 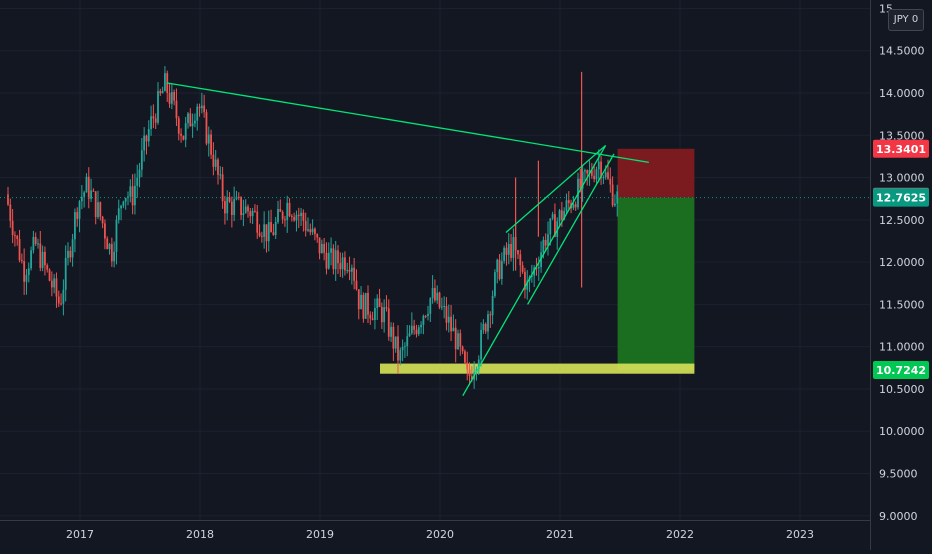 What do you see at coordinates (902, 178) in the screenshot?
I see `y-tick-label: 13.0000` at bounding box center [902, 178].